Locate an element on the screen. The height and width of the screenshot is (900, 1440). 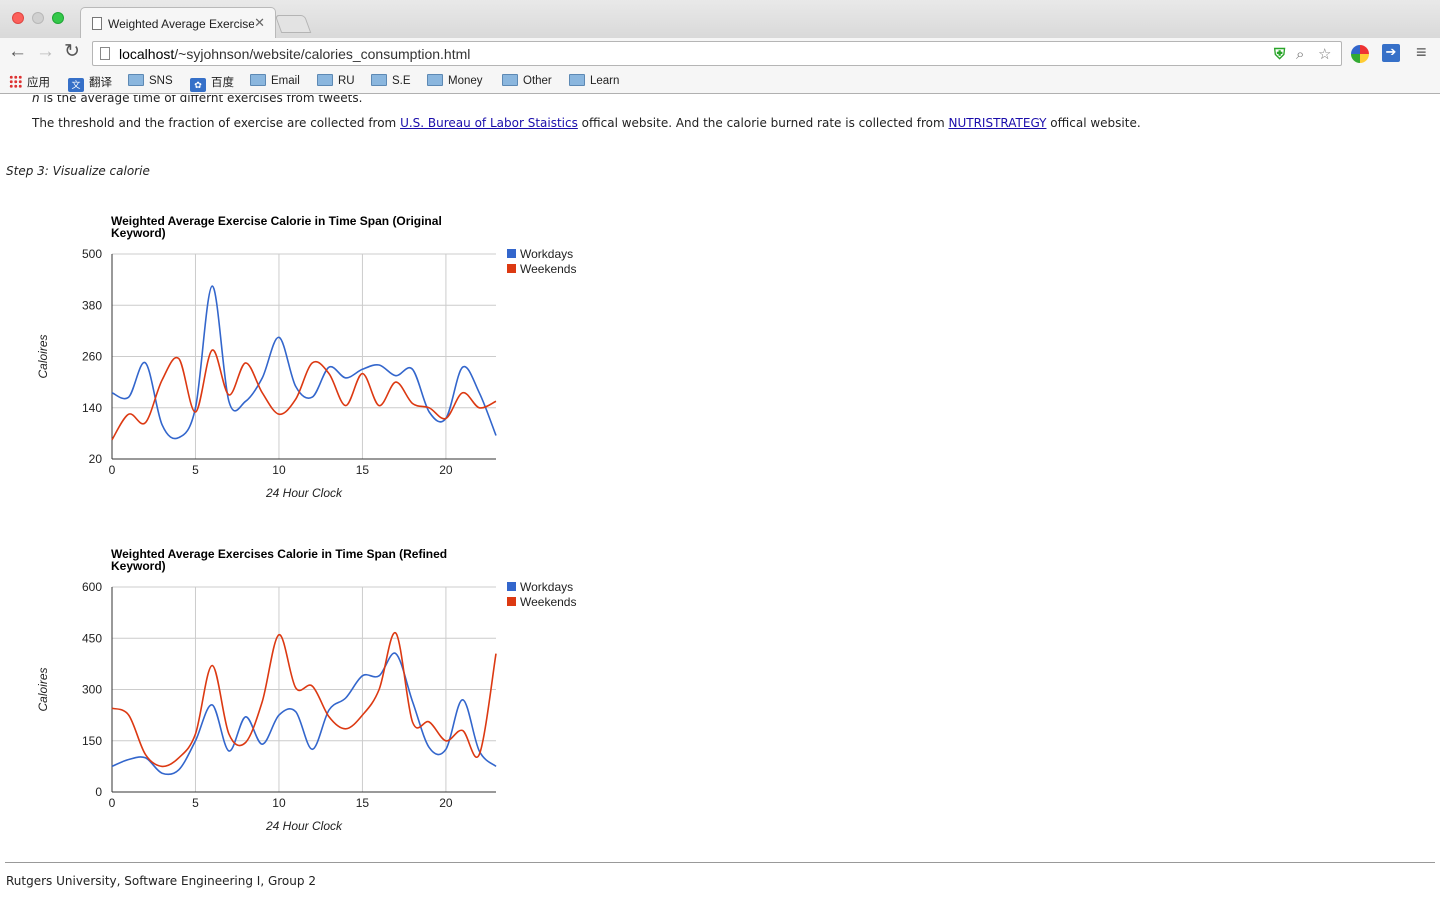
baidu-paw-icon: ✿ is located at coordinates (198, 85).